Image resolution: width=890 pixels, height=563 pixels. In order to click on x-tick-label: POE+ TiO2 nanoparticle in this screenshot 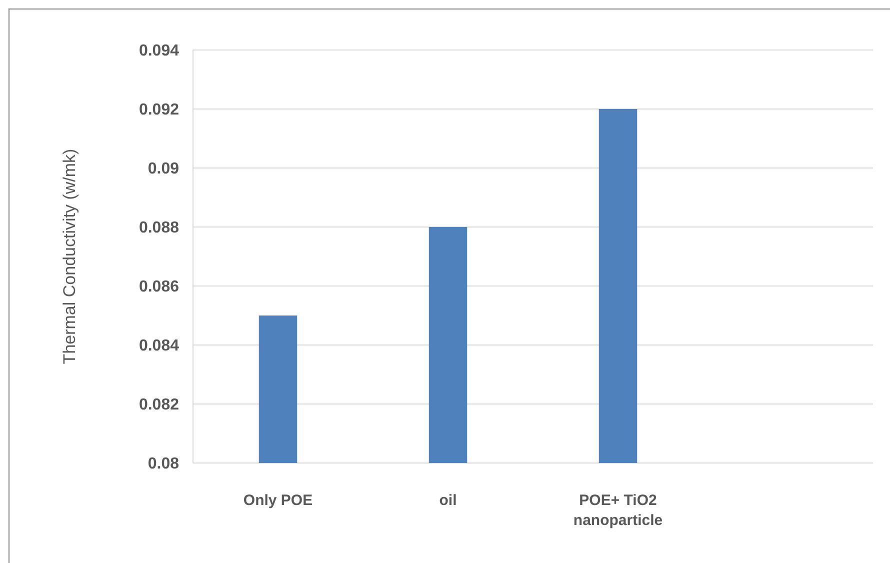, I will do `click(618, 510)`.